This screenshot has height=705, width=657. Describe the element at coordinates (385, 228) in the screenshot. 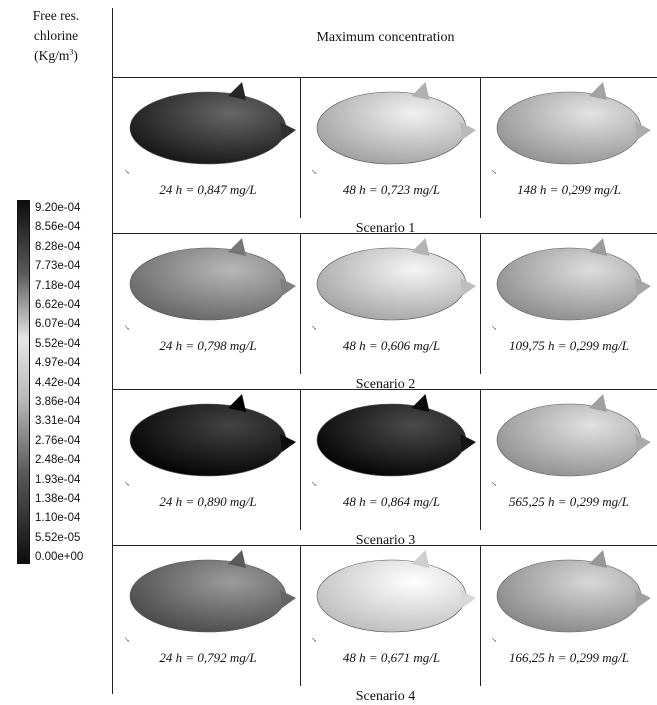

I see `scenario-caption: Scenario 1` at that location.